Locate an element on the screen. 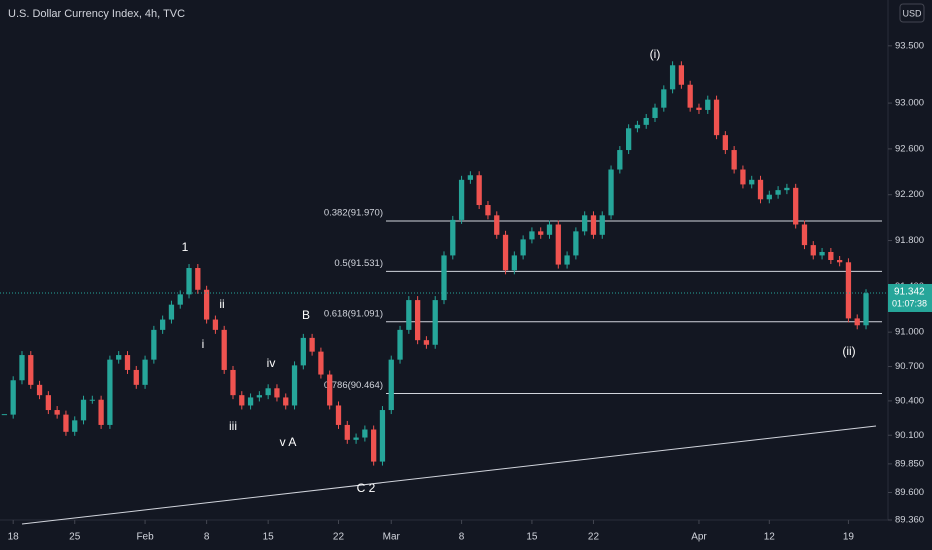 The width and height of the screenshot is (932, 550). wave-label: C 2 is located at coordinates (366, 488).